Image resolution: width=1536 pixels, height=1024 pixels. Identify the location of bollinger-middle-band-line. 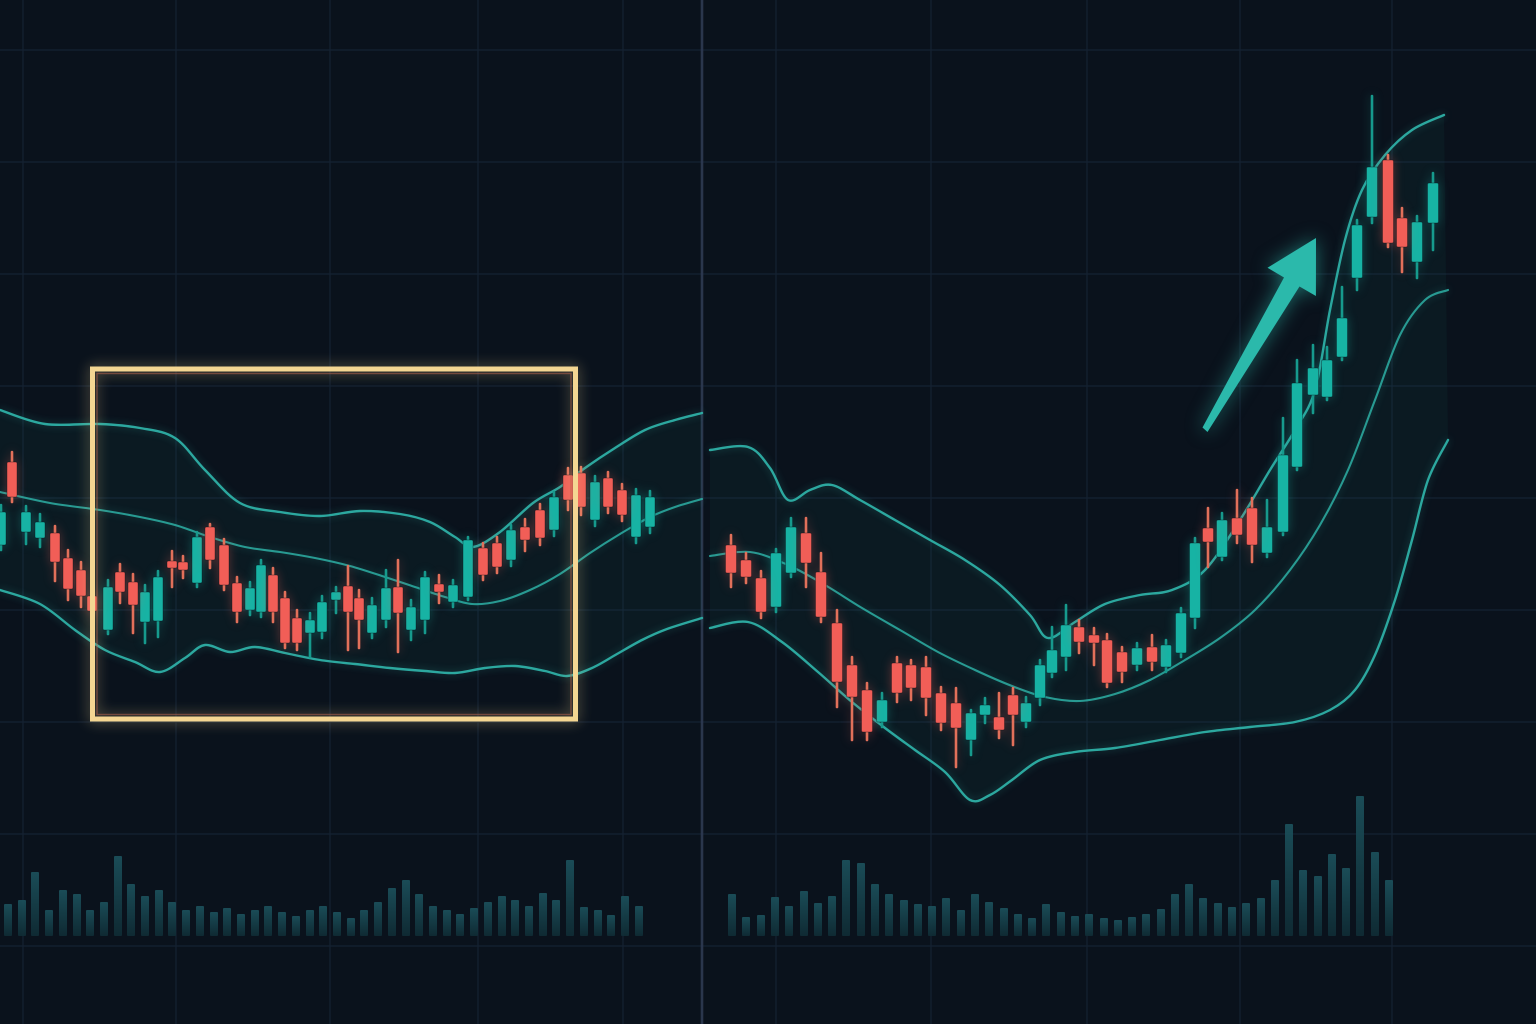
(352, 548).